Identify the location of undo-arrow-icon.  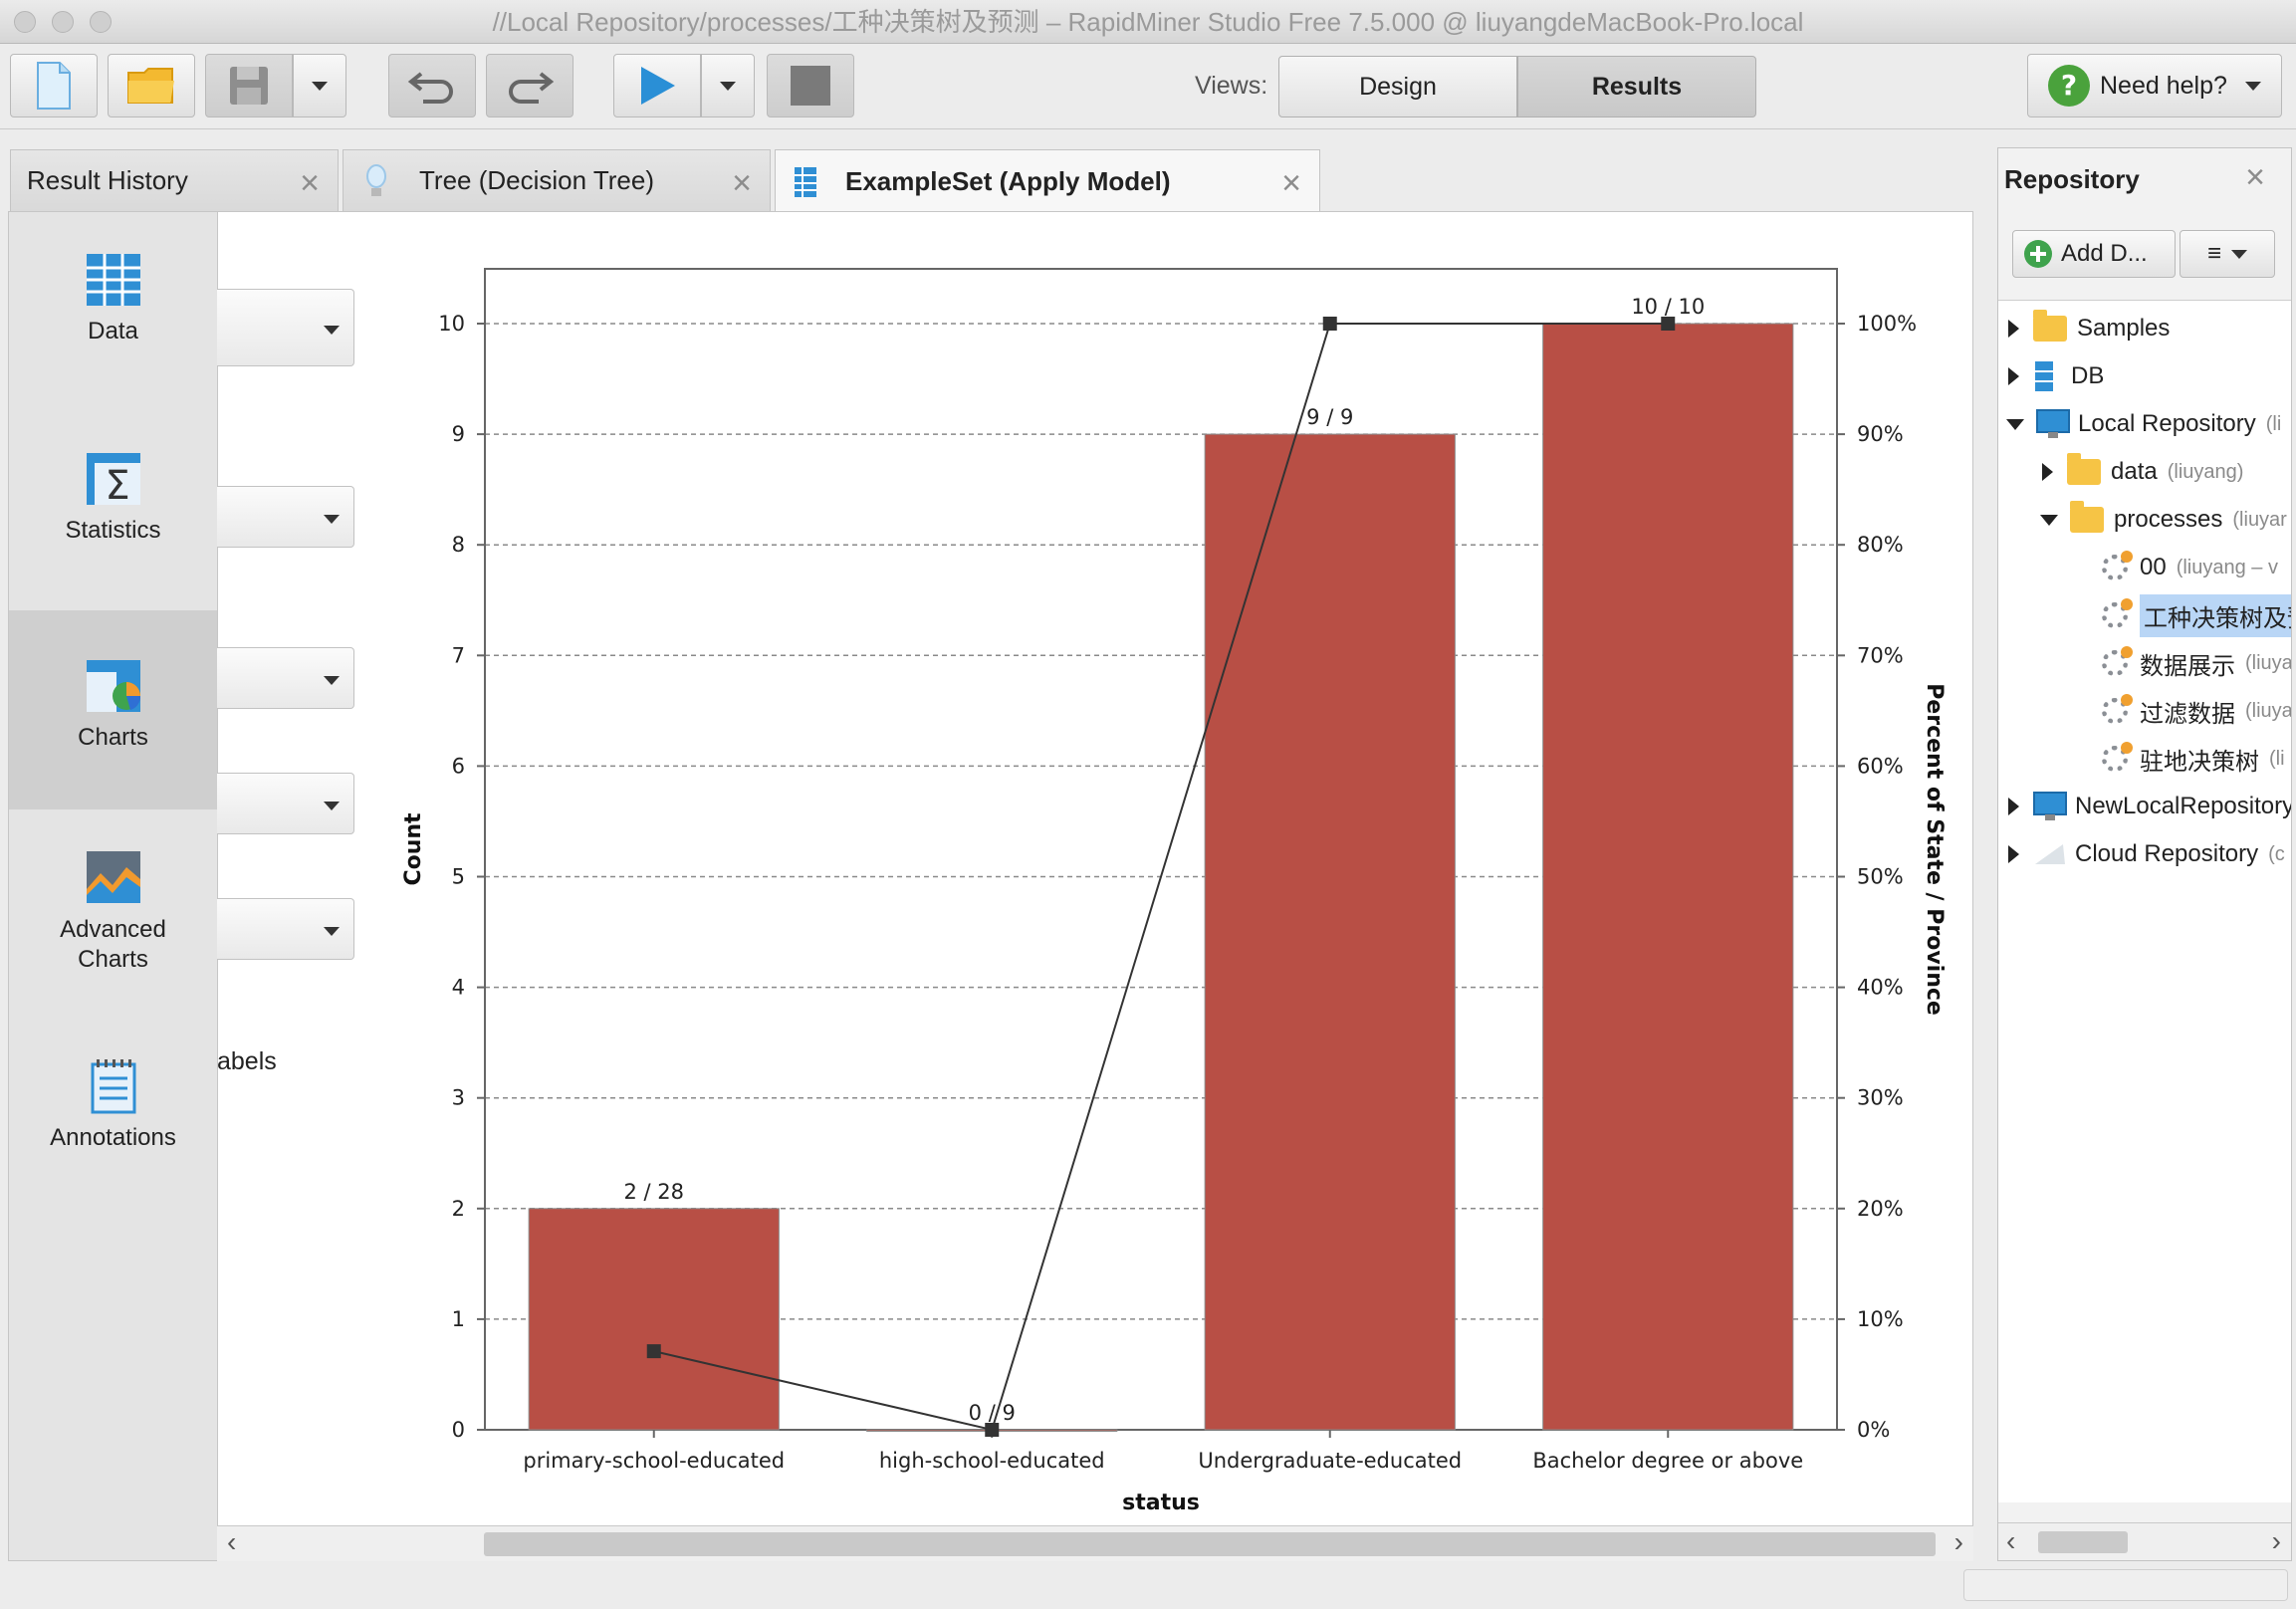
(430, 88).